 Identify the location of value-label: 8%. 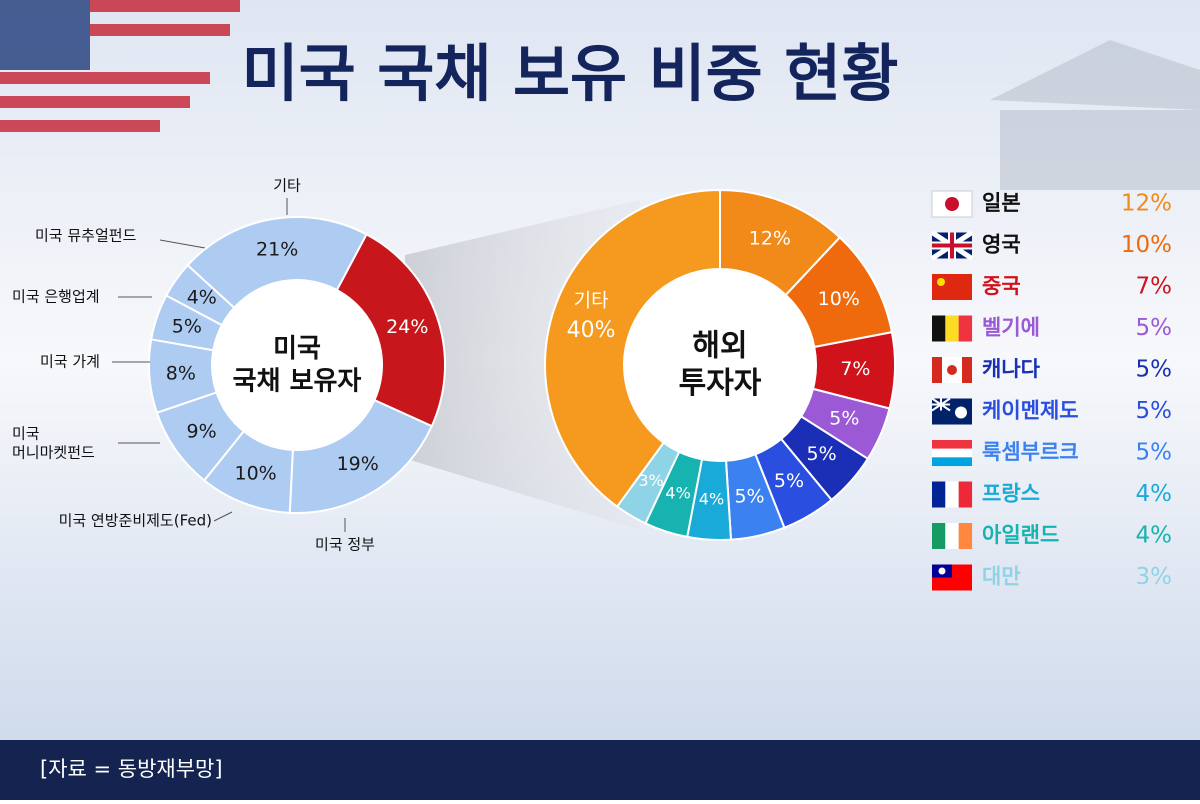
(181, 373).